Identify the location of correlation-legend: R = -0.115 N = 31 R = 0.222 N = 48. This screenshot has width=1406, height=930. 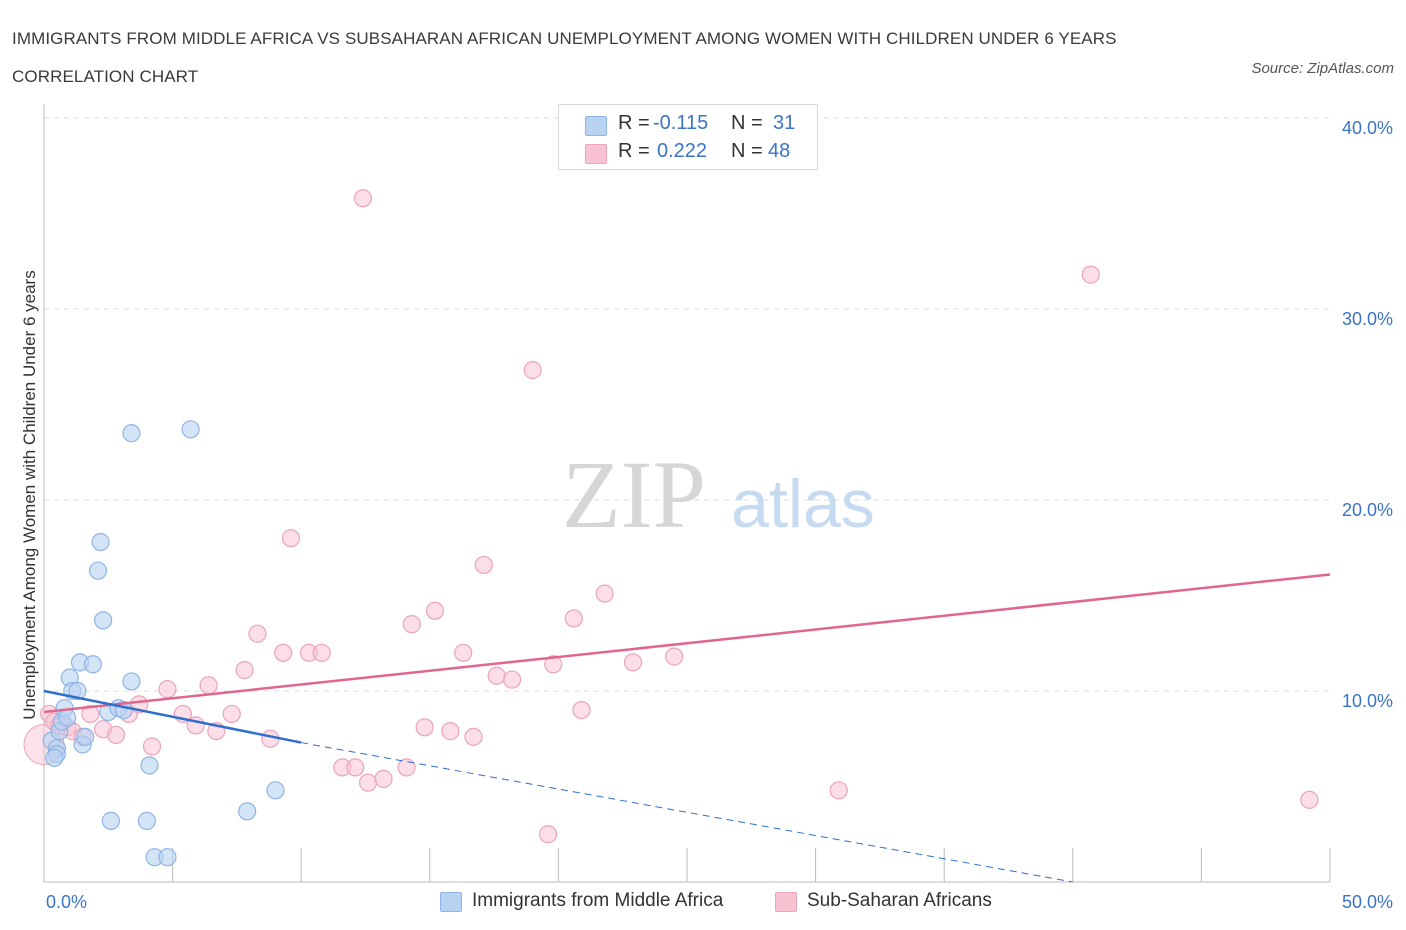
(688, 137).